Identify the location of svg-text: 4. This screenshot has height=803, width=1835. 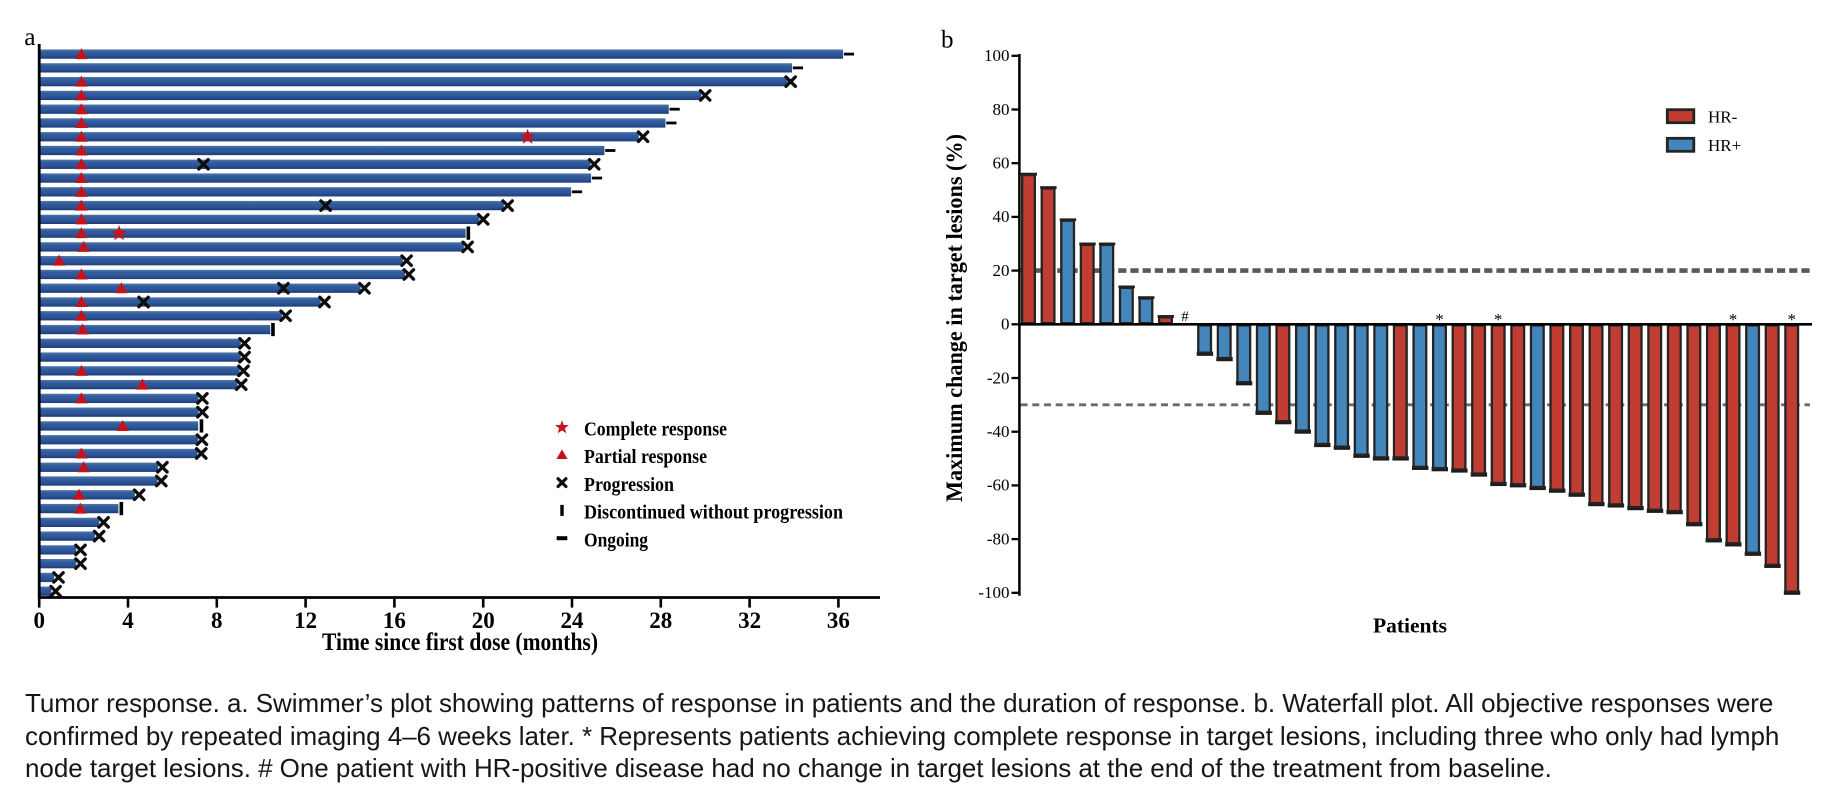
(128, 620).